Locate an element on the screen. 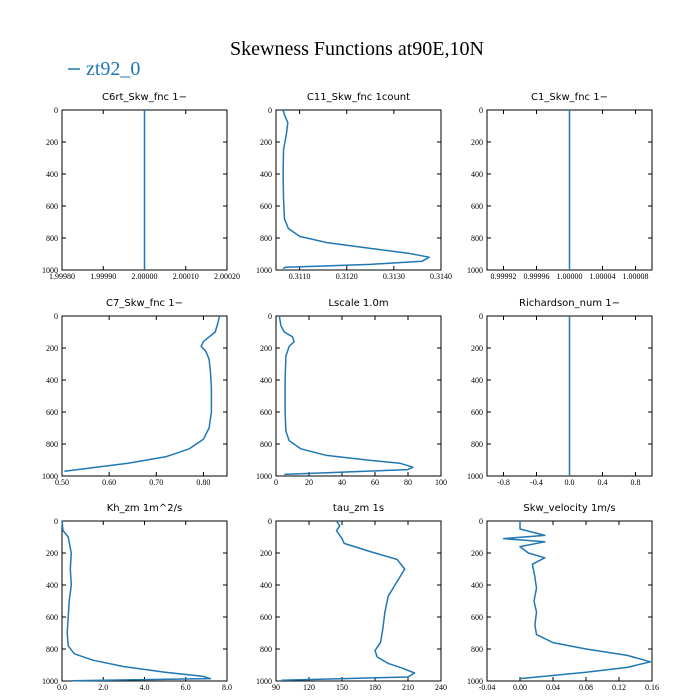  x-tick-label: 0.3140 is located at coordinates (441, 276).